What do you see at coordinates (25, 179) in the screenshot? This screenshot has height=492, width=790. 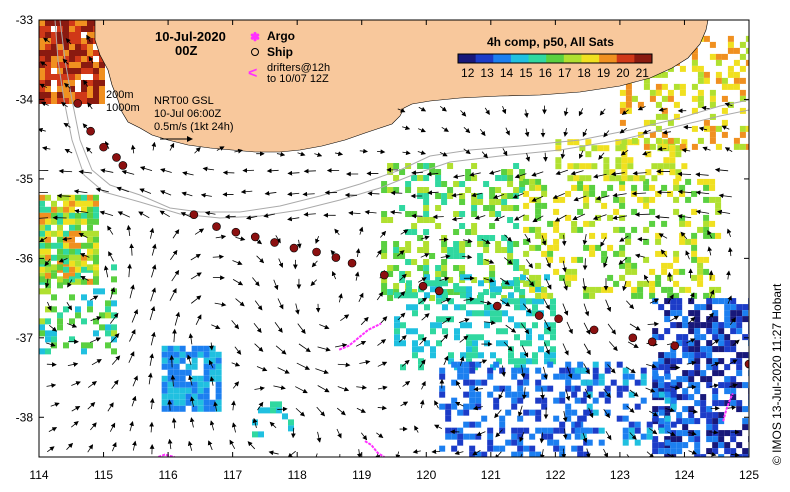 I see `y-tick-label: -35` at bounding box center [25, 179].